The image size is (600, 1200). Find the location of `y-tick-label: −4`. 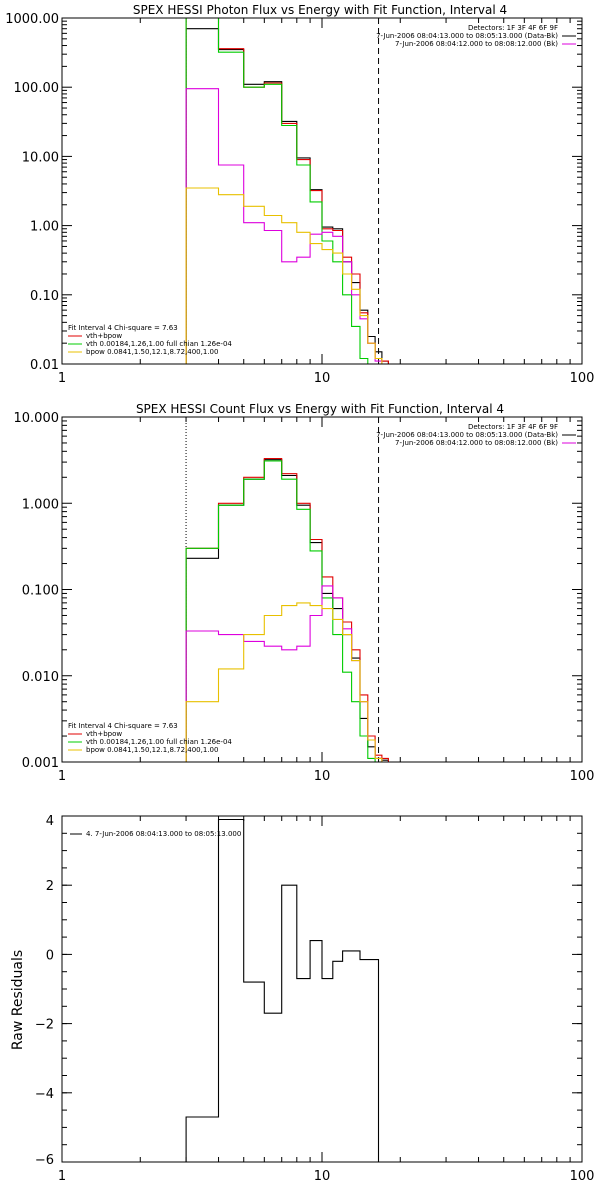

y-tick-label: −4 is located at coordinates (44, 1094).